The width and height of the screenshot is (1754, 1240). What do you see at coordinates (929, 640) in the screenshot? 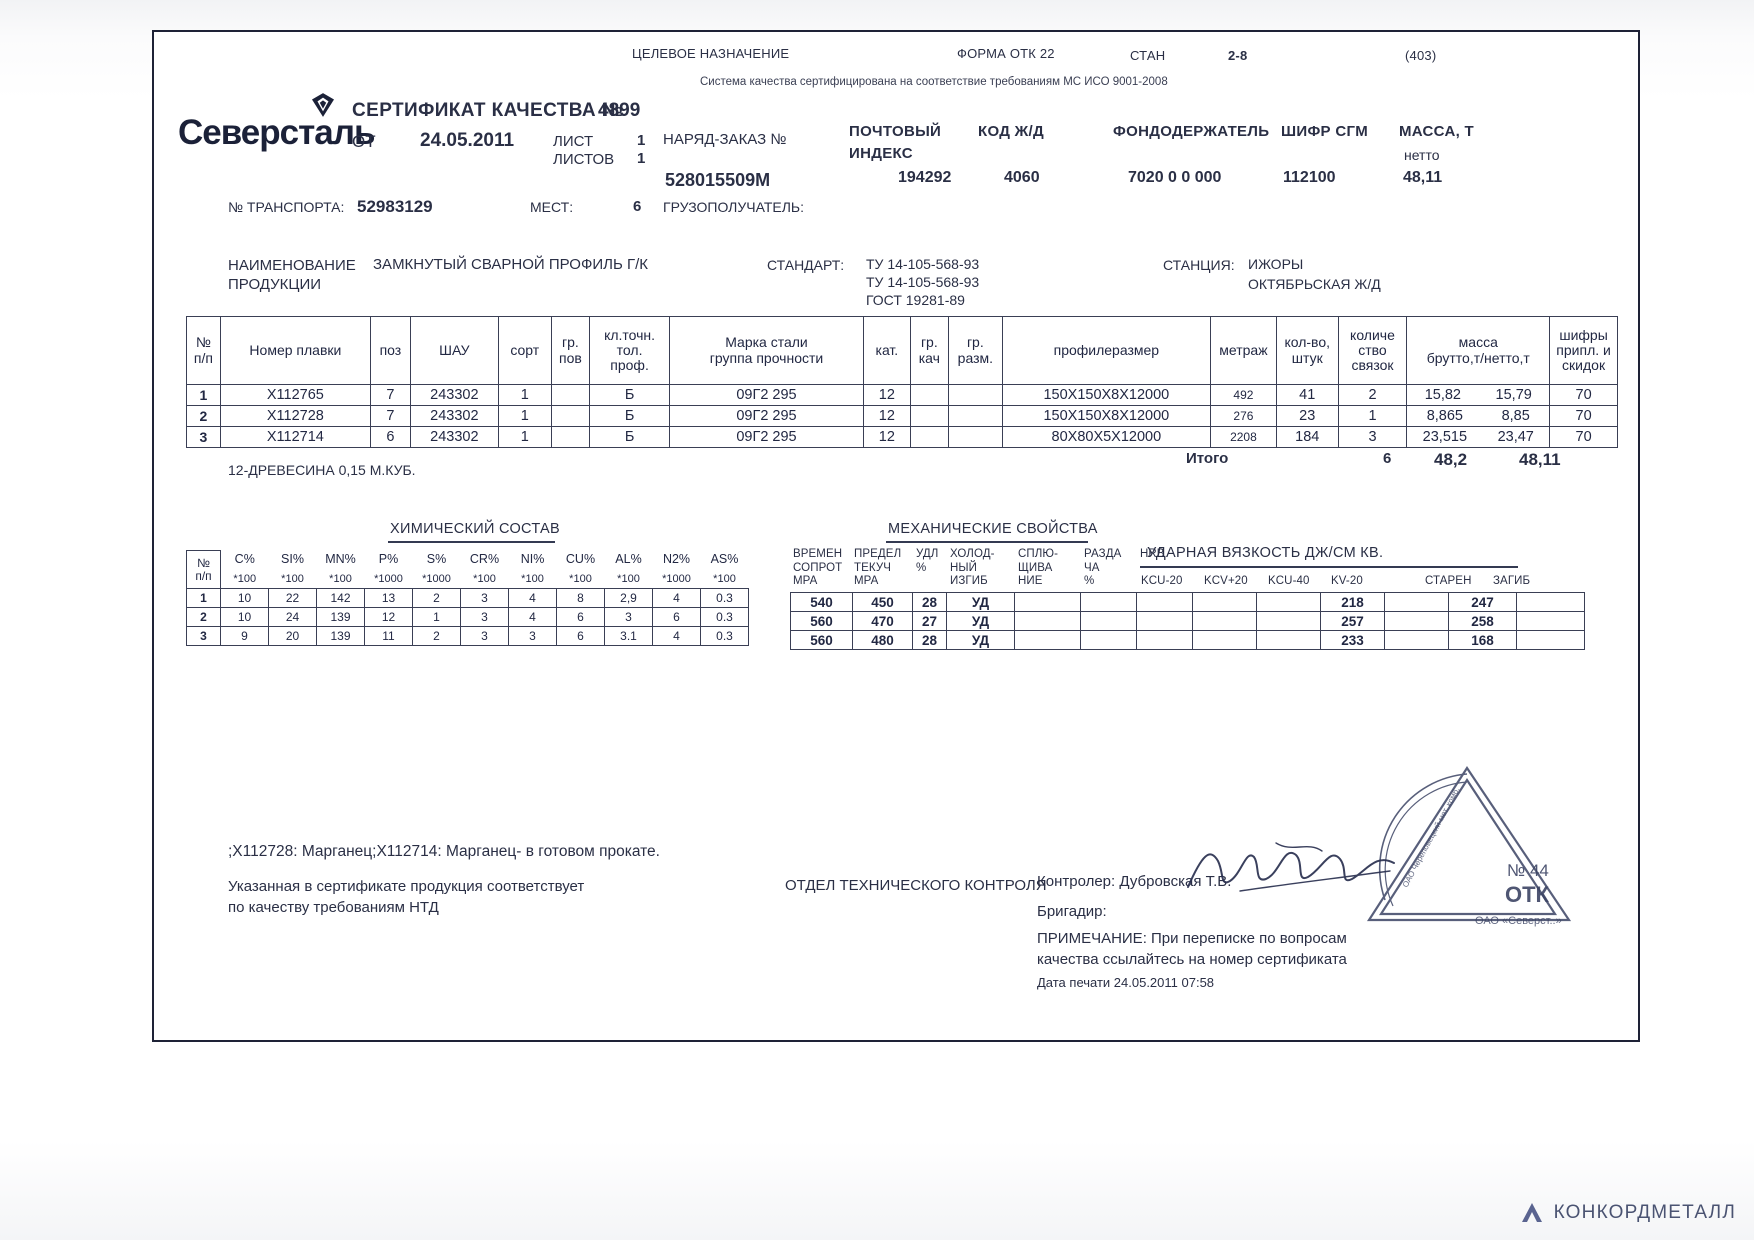
I see `mech-cell-elong: 28` at bounding box center [929, 640].